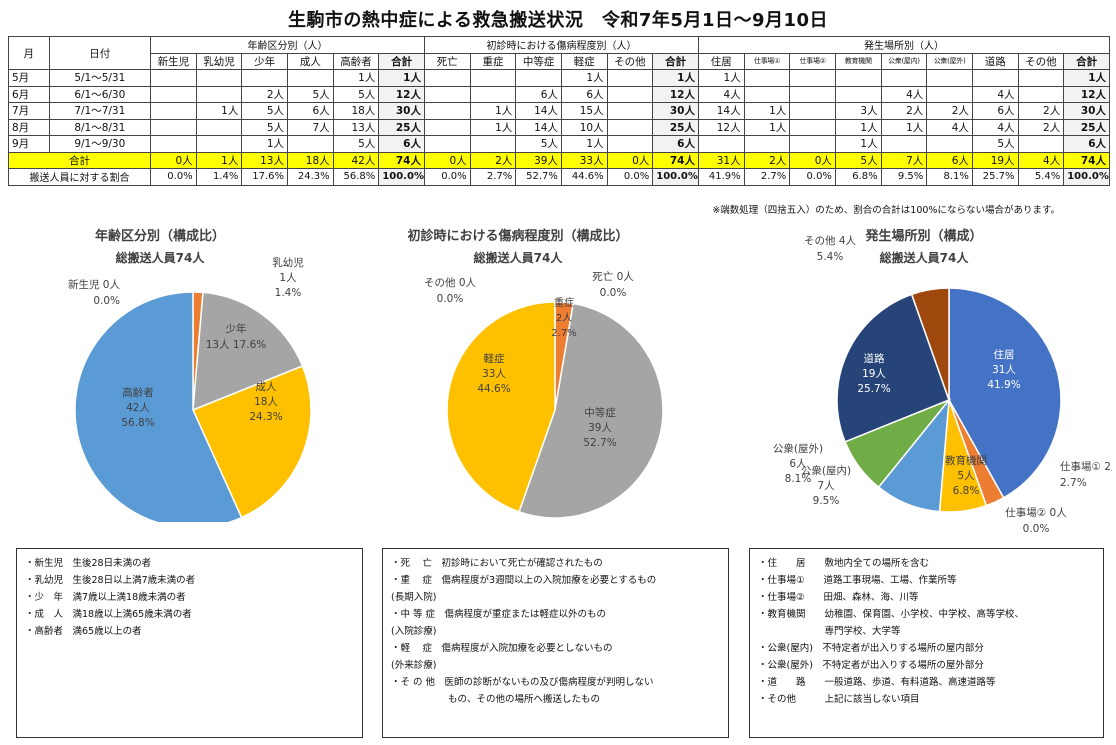  Describe the element at coordinates (129, 597) in the screenshot. I see `definition-text: 満7歳以上満18歳未満の者` at that location.